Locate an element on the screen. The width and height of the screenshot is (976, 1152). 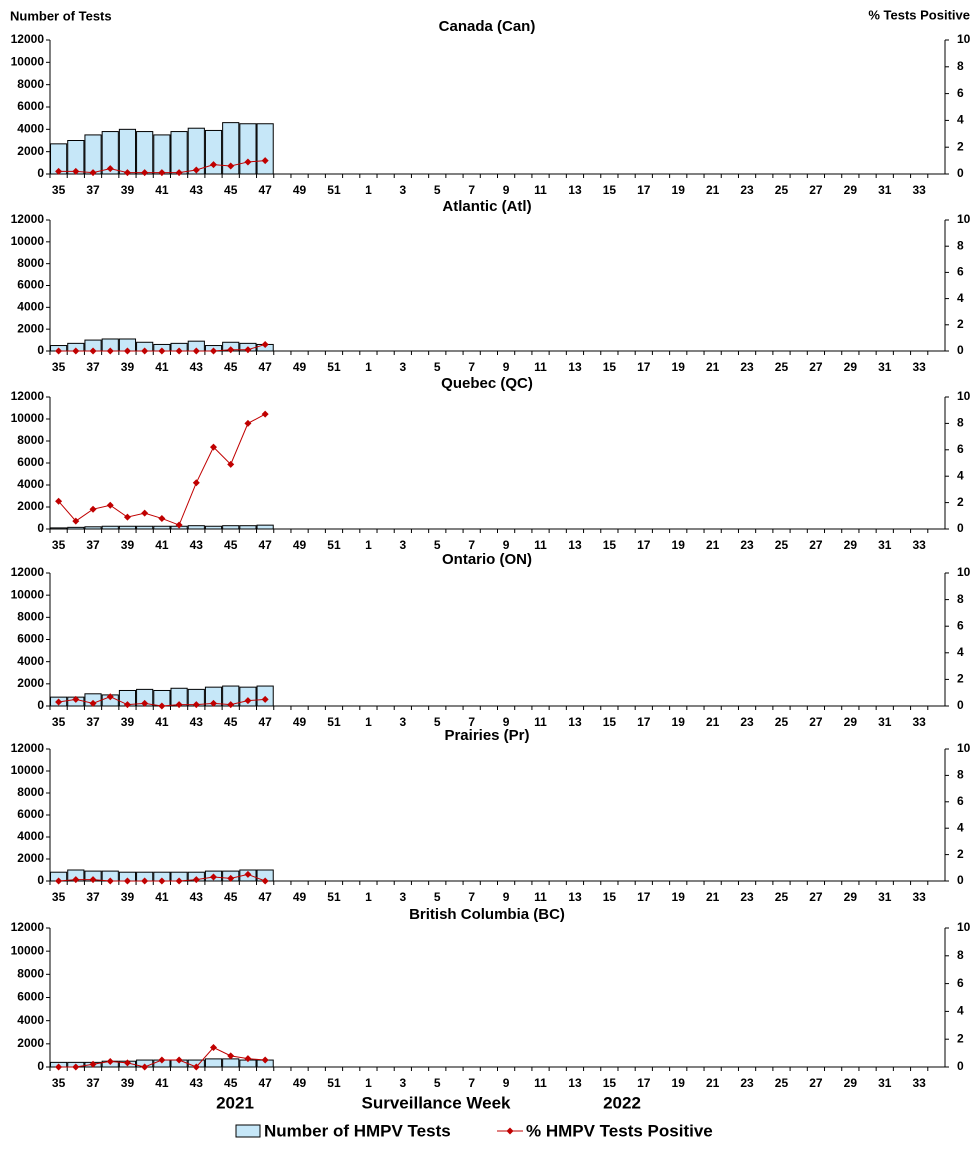
x-tick-label: 25 is located at coordinates (782, 897).